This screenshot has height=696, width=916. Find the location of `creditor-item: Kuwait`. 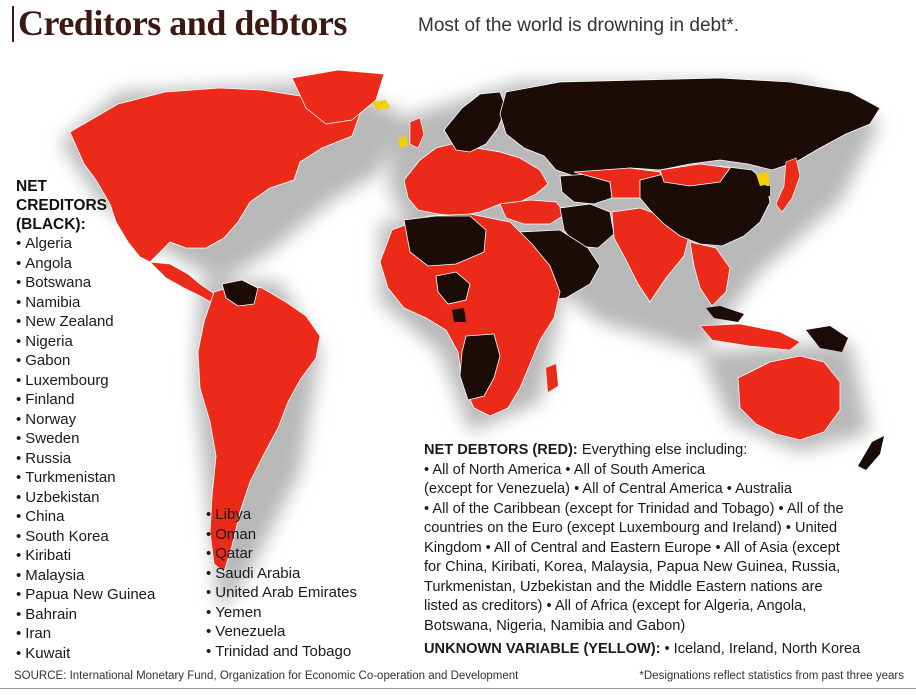

creditor-item: Kuwait is located at coordinates (85, 654).